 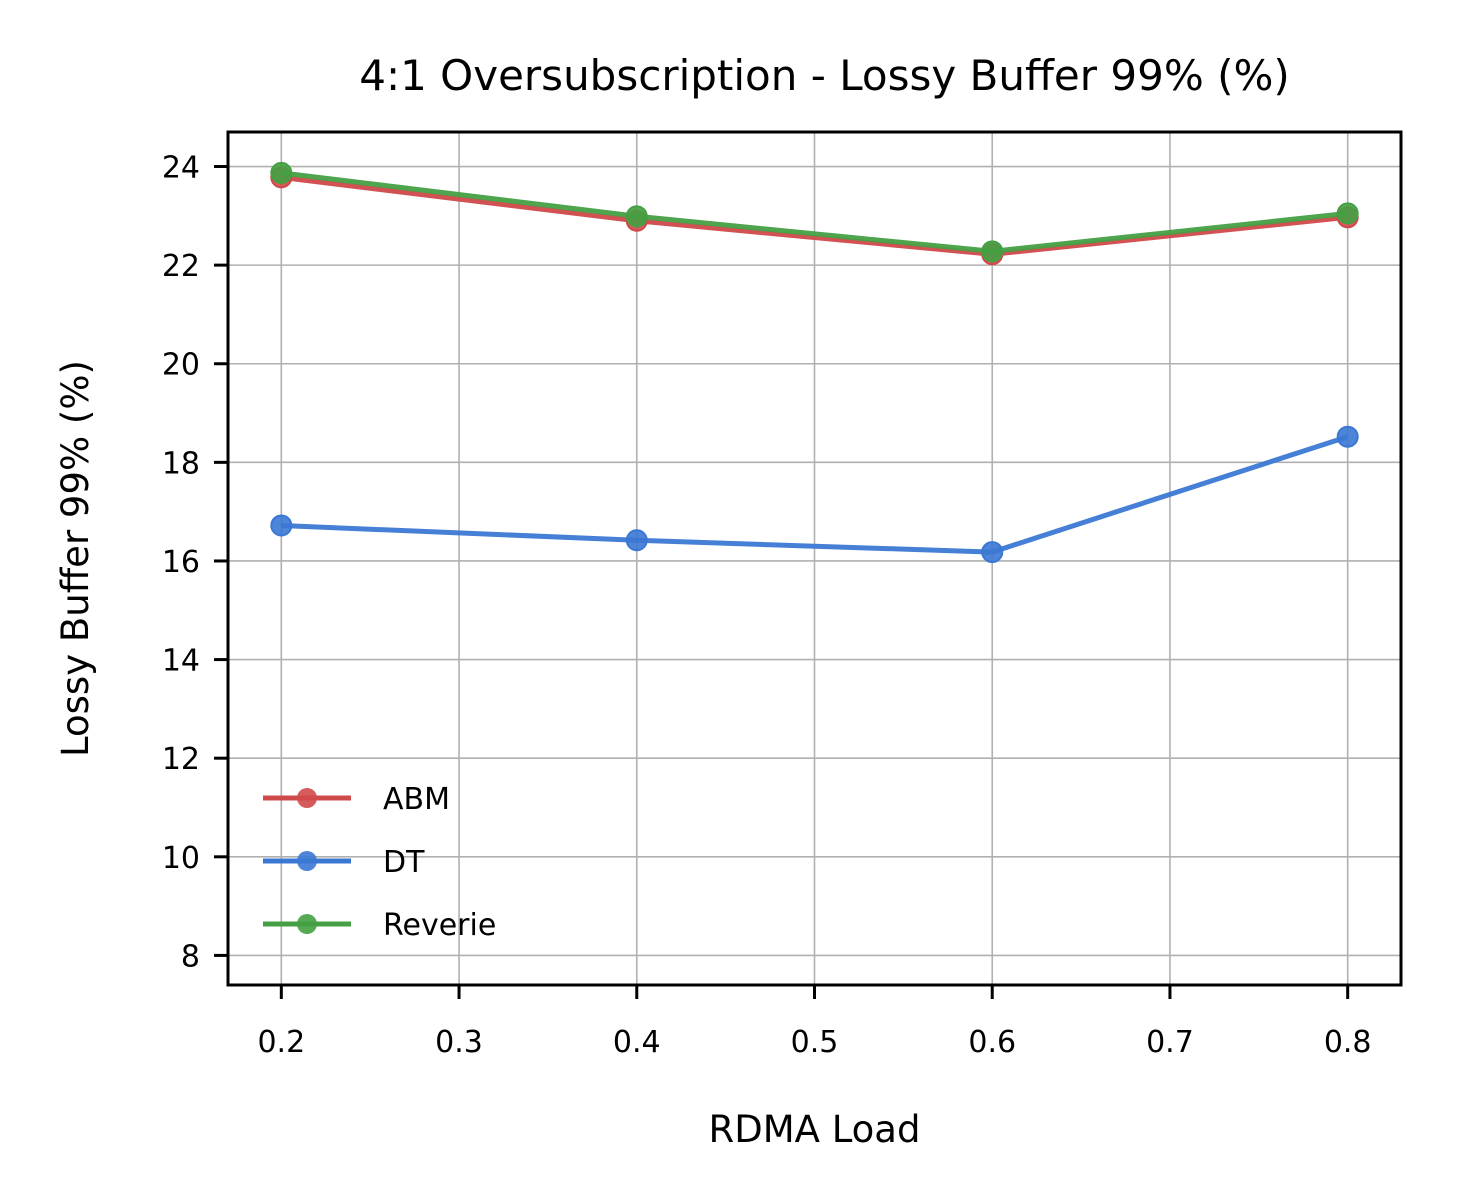 I want to click on series-dt, so click(x=814, y=494).